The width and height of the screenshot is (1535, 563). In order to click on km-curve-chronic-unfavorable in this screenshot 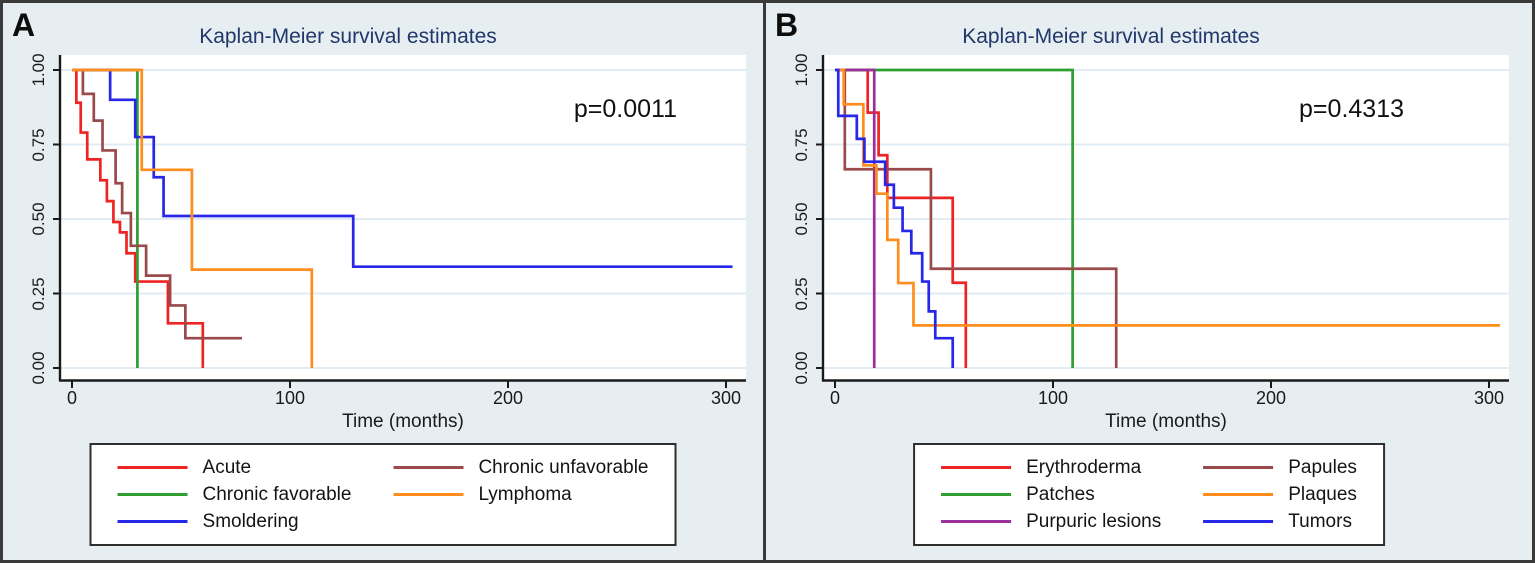, I will do `click(157, 204)`.